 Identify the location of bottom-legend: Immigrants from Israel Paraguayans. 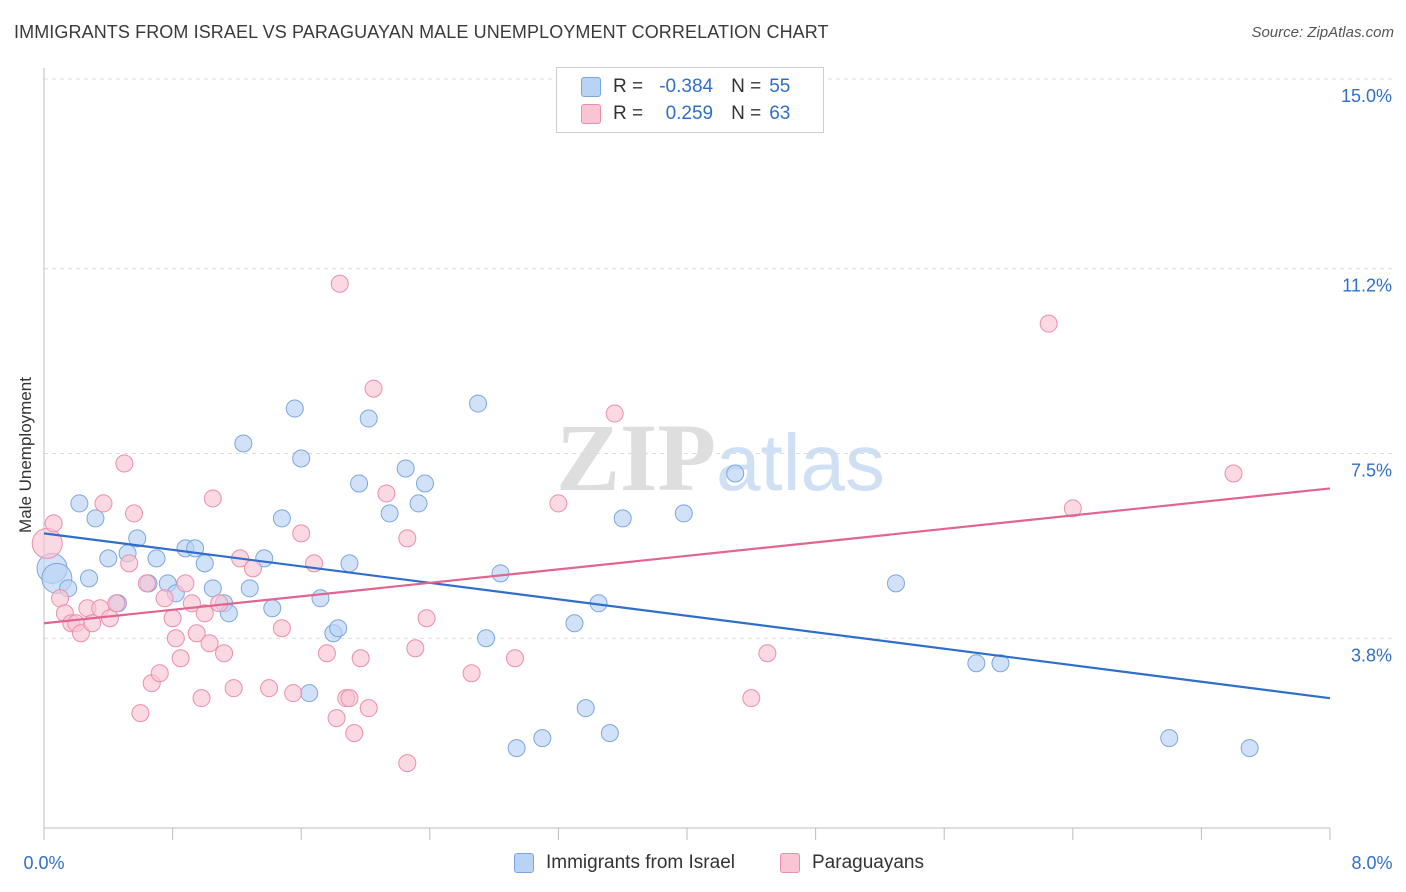
(703, 865).